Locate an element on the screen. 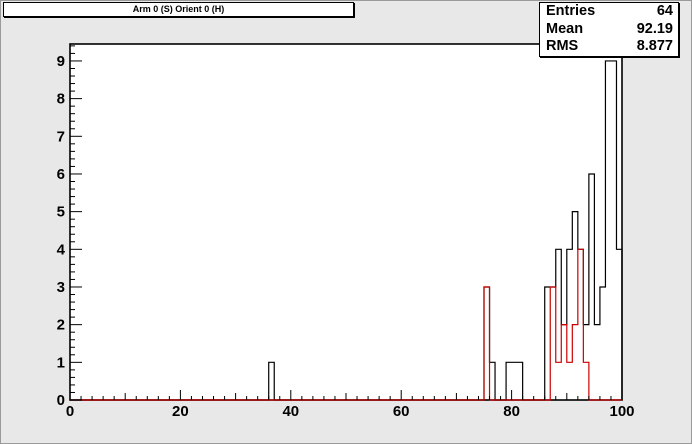 This screenshot has width=692, height=444. stat-row-mean: Mean 92.19 is located at coordinates (609, 30).